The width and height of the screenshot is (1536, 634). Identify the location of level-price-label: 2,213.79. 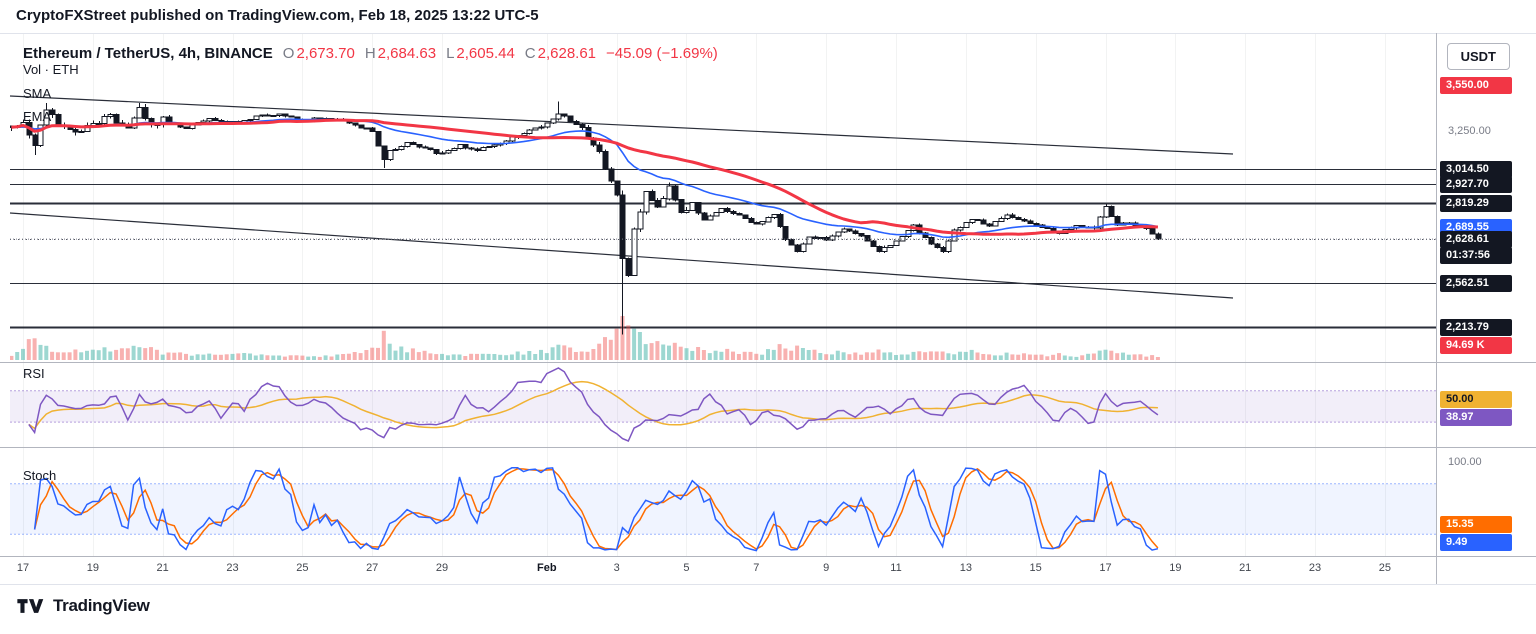
(1476, 327).